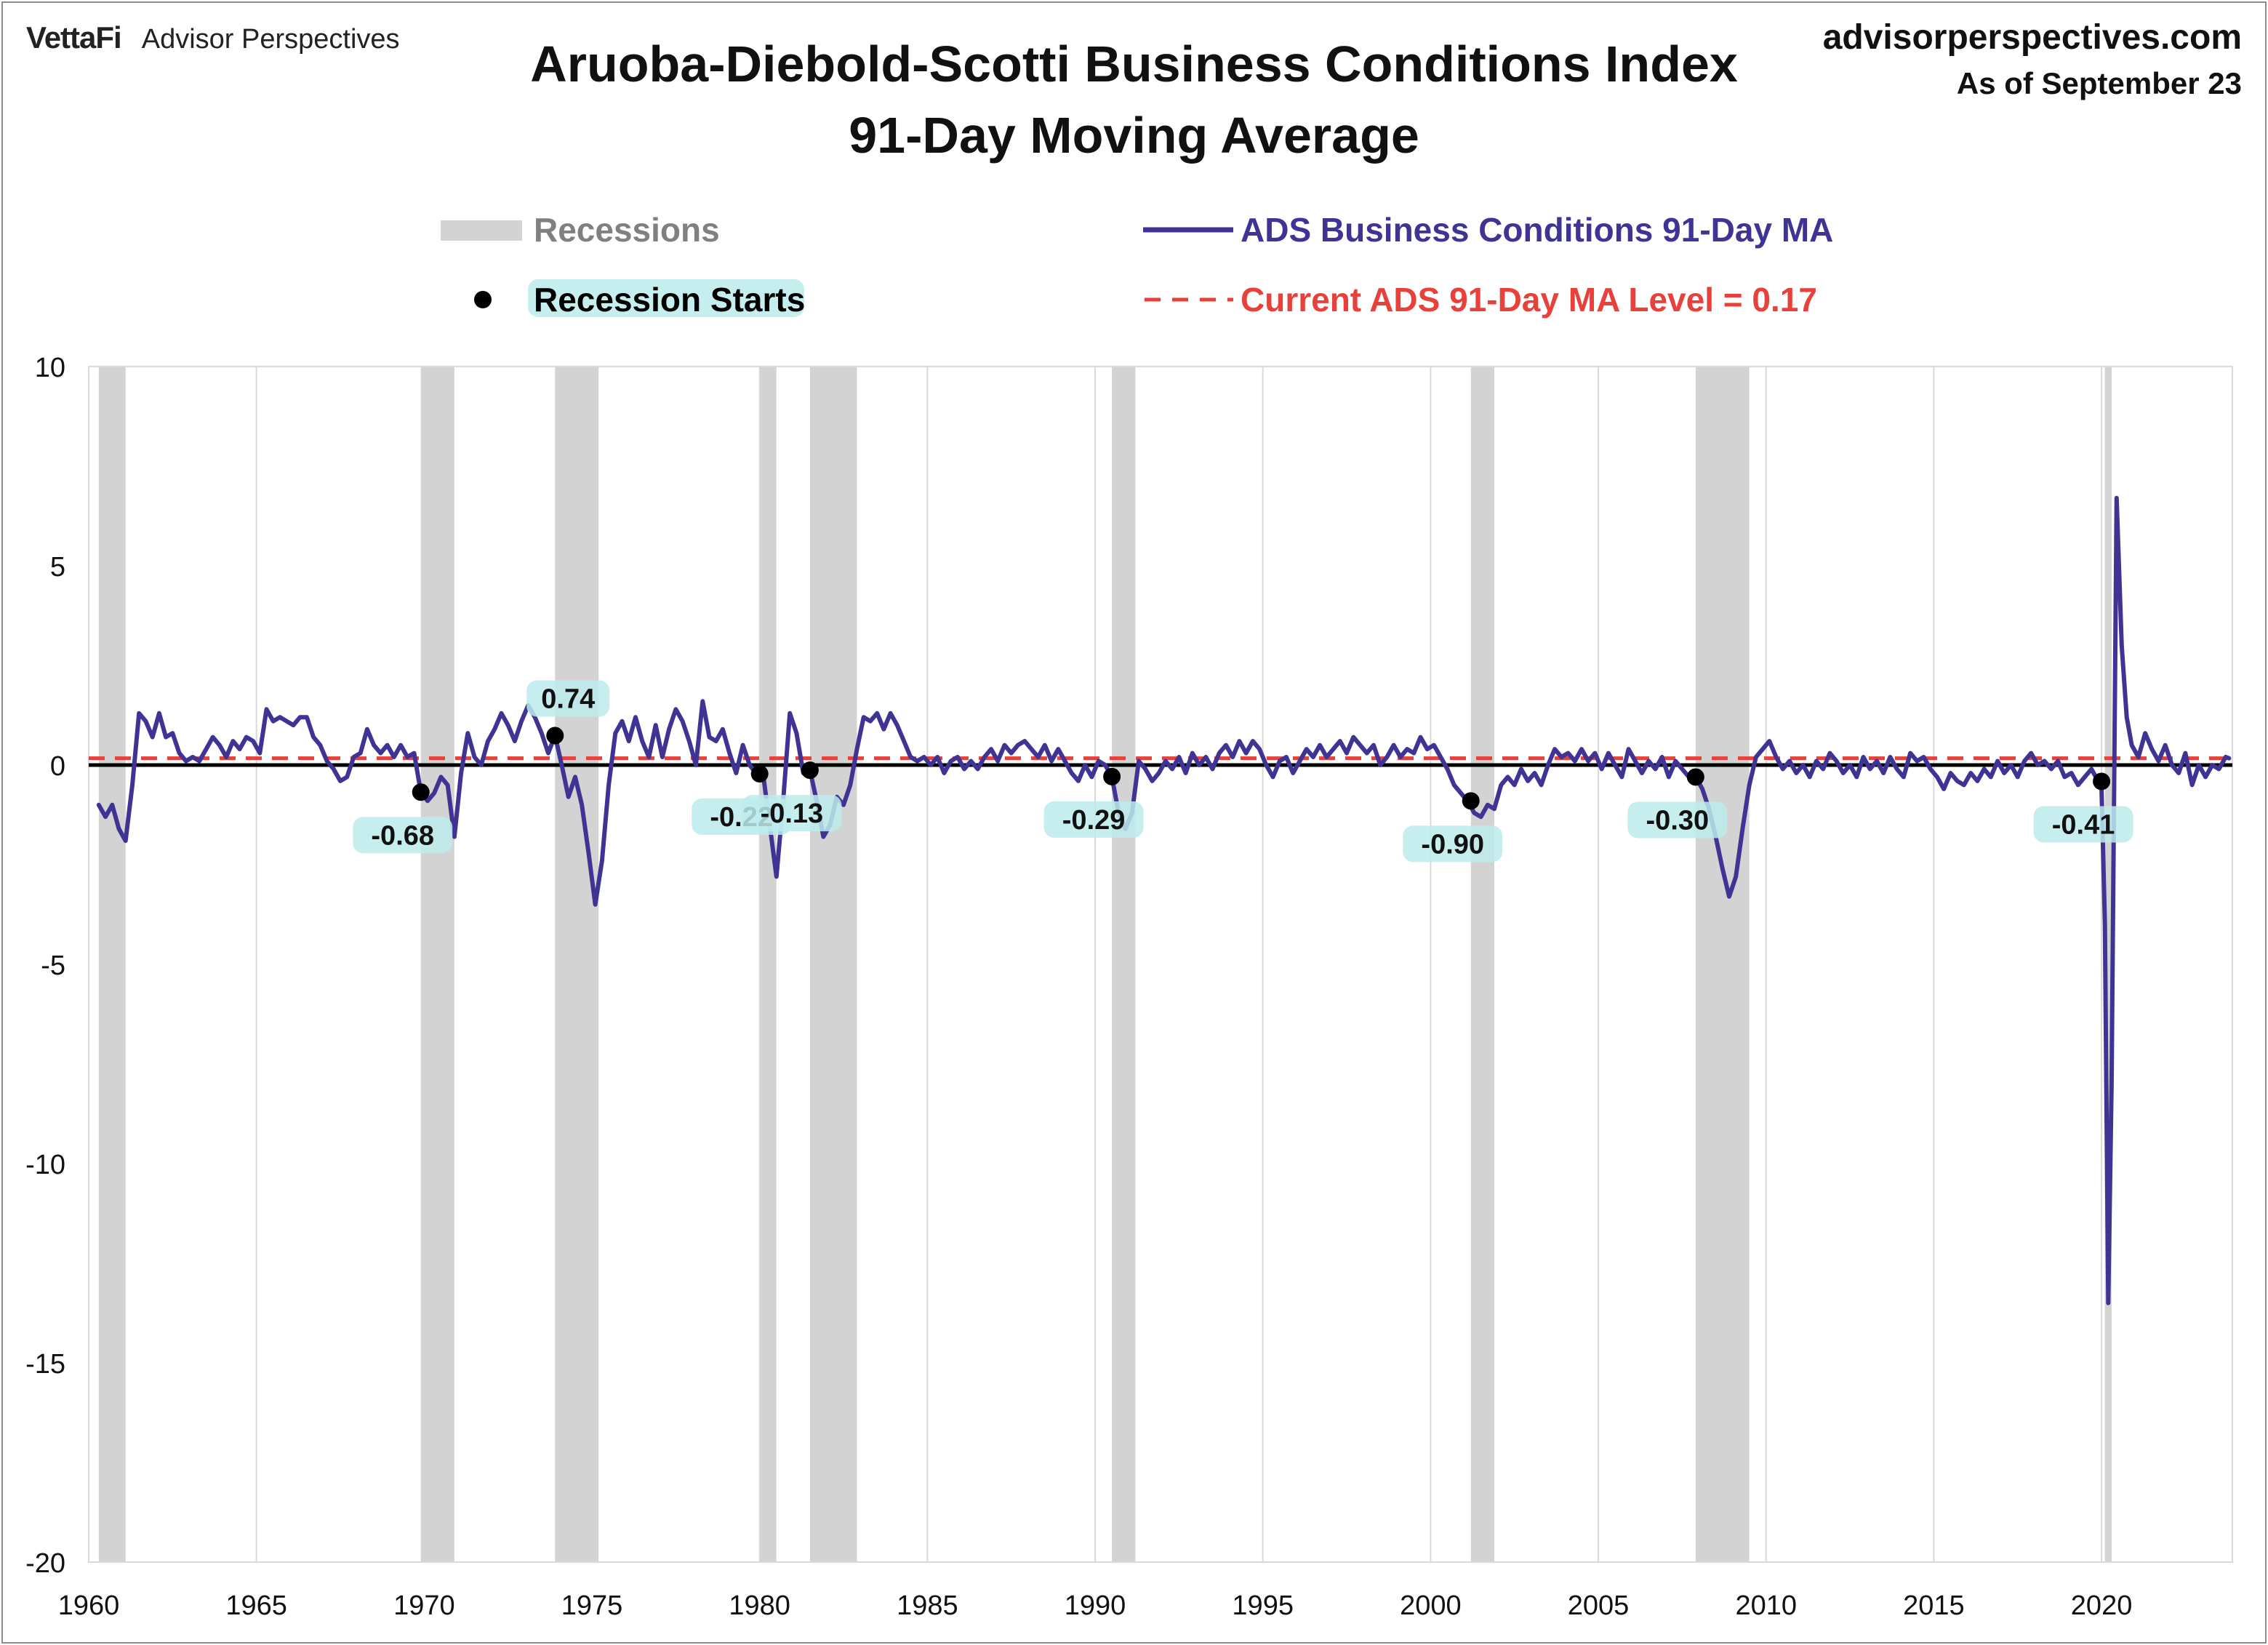 Image resolution: width=2268 pixels, height=1645 pixels. What do you see at coordinates (627, 230) in the screenshot?
I see `legend-recessions-label: Recessions` at bounding box center [627, 230].